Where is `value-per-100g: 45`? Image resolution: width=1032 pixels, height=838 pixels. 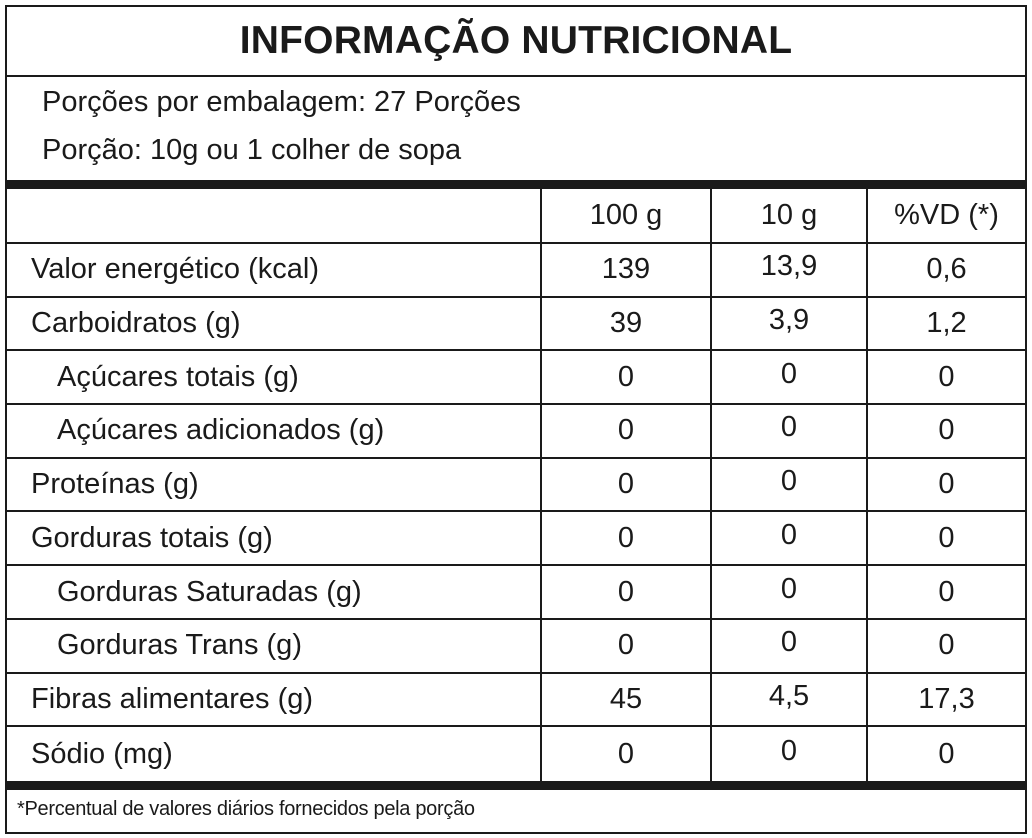 value-per-100g: 45 is located at coordinates (626, 698).